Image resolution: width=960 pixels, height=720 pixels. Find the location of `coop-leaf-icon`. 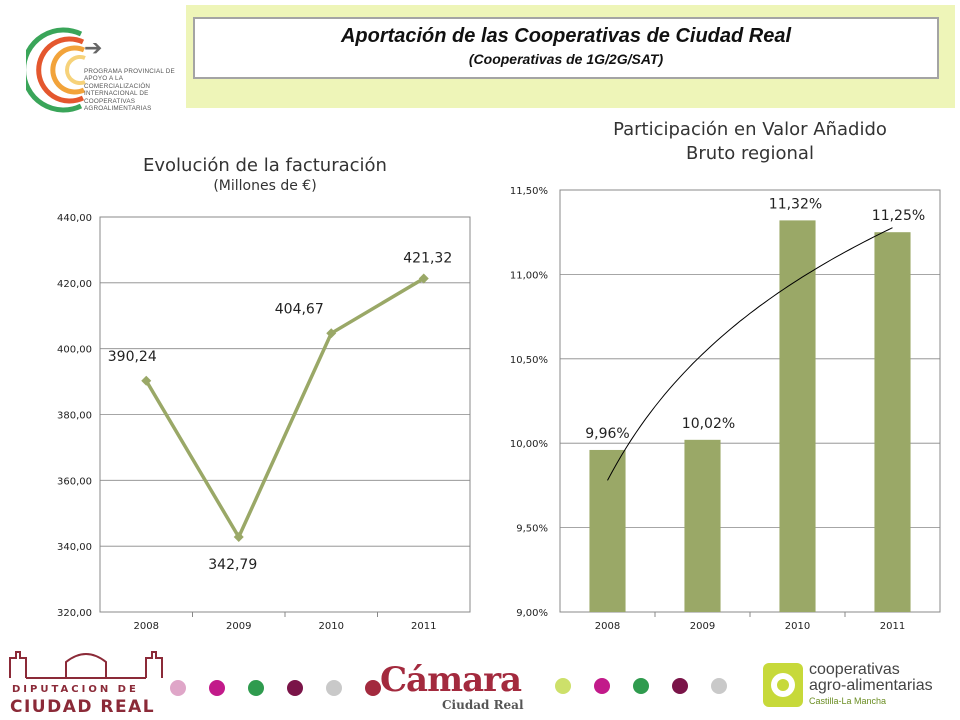

coop-leaf-icon is located at coordinates (783, 685).